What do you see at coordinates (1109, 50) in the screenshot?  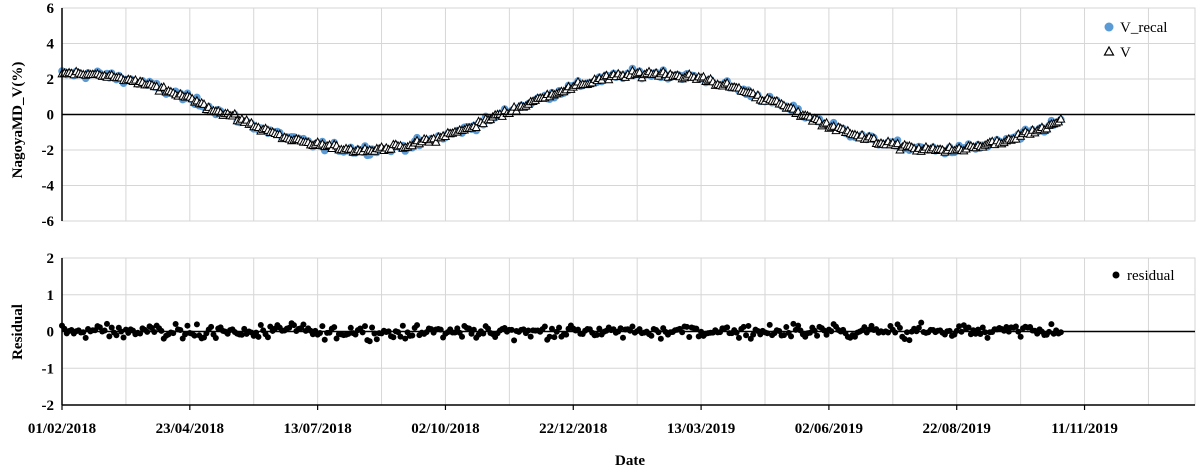 I see `legend-marker-v` at bounding box center [1109, 50].